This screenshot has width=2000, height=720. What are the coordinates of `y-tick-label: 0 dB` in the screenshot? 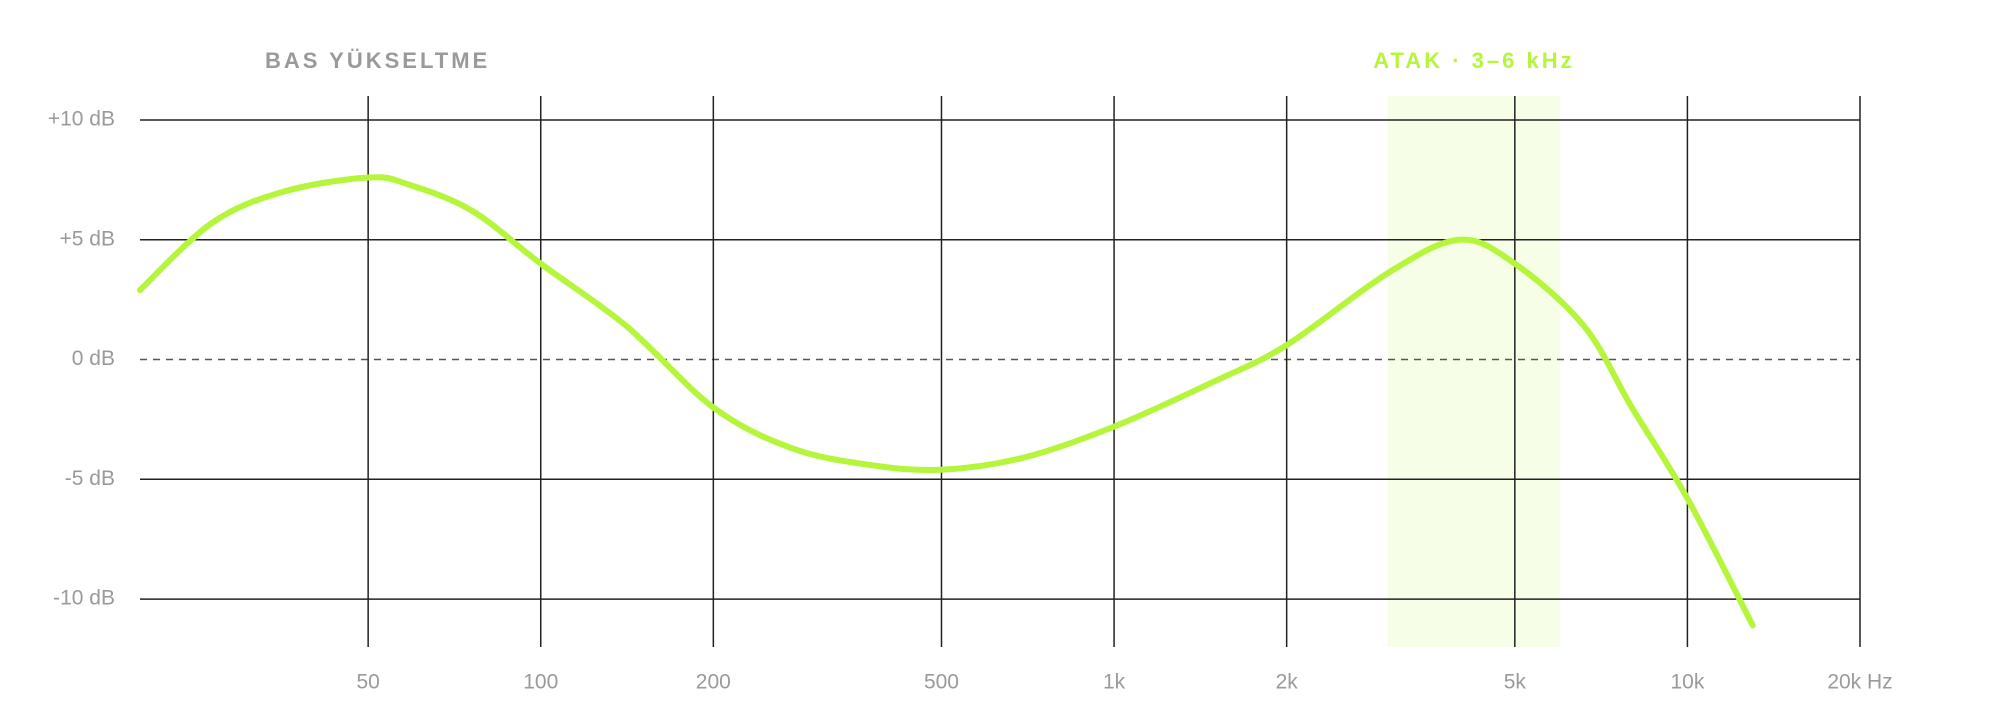 It's located at (93, 358).